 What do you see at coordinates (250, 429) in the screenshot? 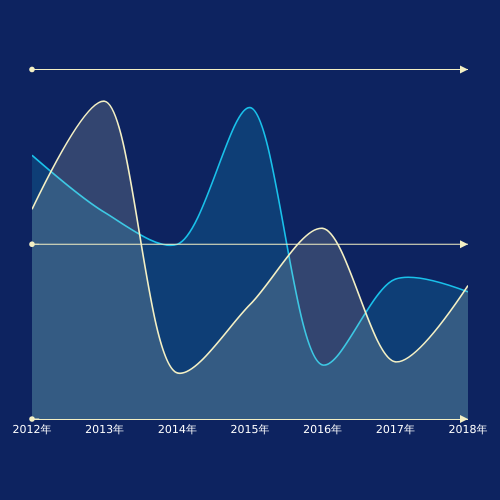
I see `x-tick-label: 2015年` at bounding box center [250, 429].